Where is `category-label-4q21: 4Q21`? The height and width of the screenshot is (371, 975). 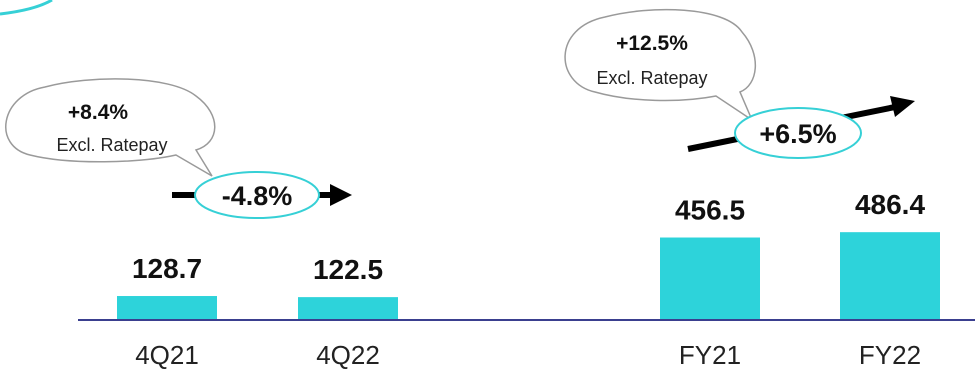
category-label-4q21: 4Q21 is located at coordinates (167, 355).